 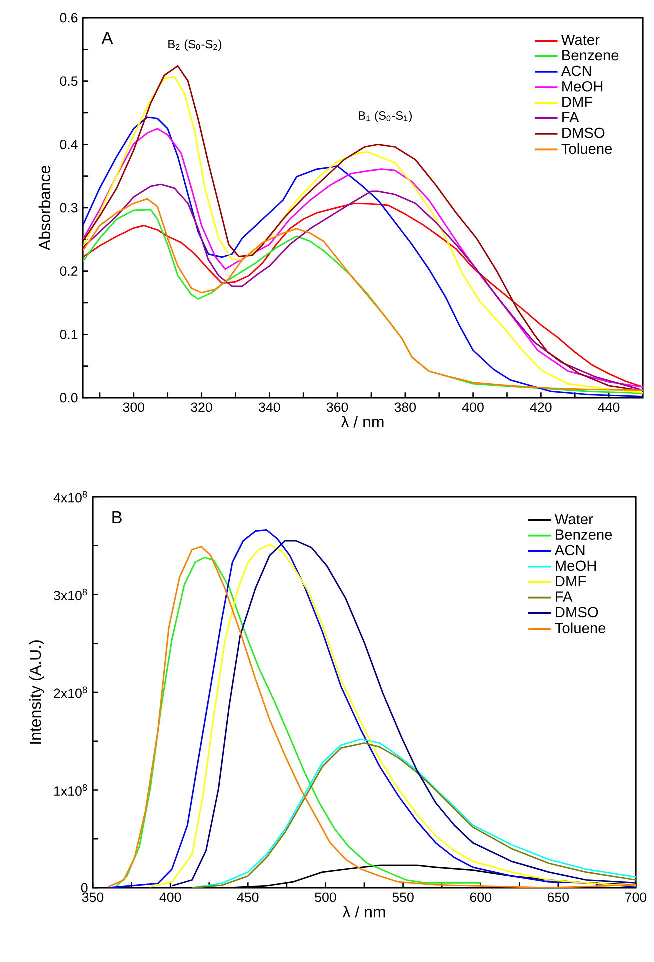 I want to click on x-tick-label: 420, so click(x=541, y=407).